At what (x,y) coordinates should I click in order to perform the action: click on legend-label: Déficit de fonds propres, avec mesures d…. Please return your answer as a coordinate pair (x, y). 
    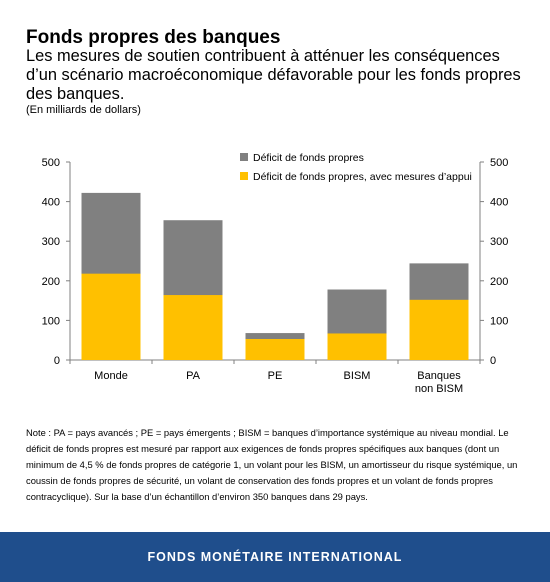
    Looking at the image, I should click on (362, 177).